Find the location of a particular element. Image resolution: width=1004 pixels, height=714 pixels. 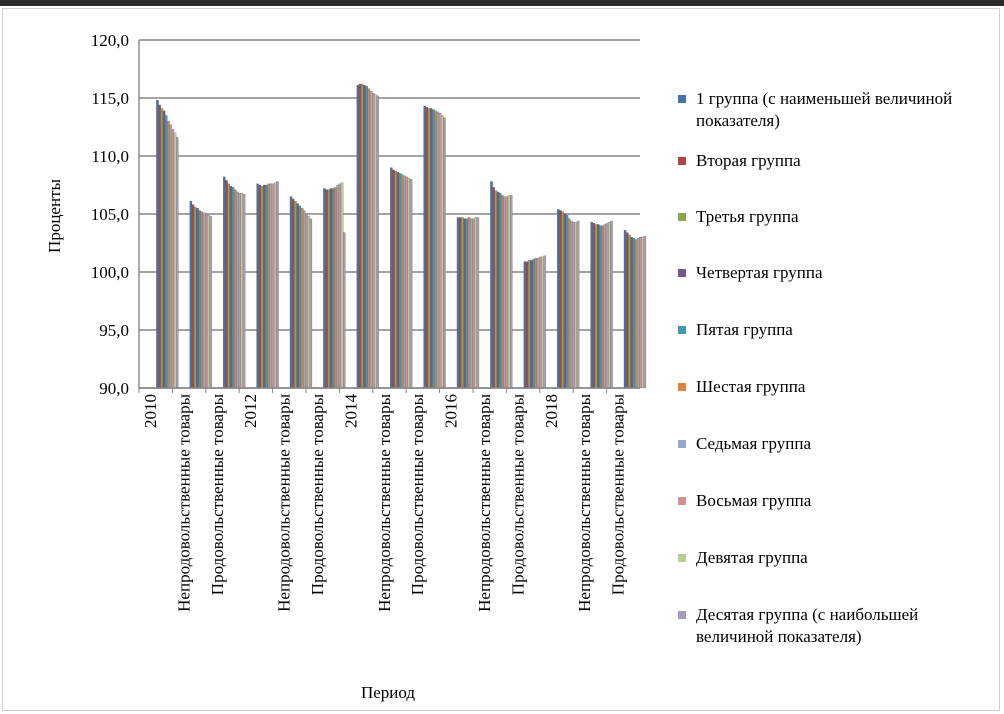

legend-item: Третья группа is located at coordinates (738, 217).